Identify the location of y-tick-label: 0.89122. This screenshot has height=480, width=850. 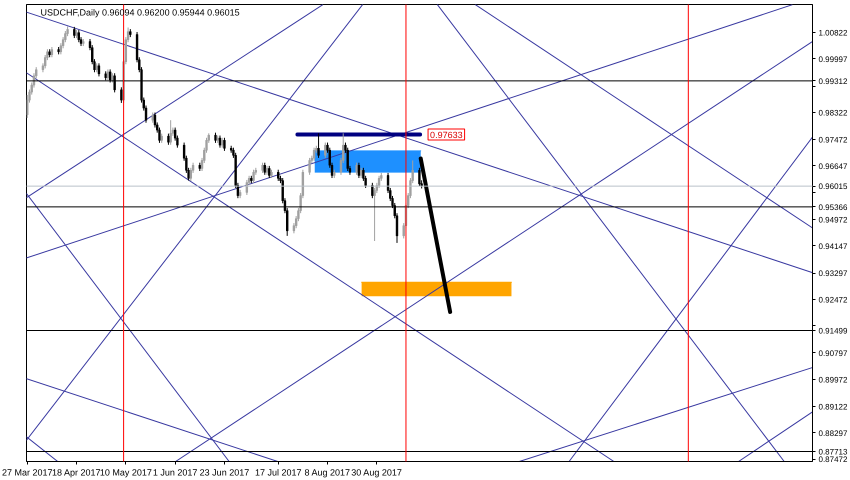
(833, 407).